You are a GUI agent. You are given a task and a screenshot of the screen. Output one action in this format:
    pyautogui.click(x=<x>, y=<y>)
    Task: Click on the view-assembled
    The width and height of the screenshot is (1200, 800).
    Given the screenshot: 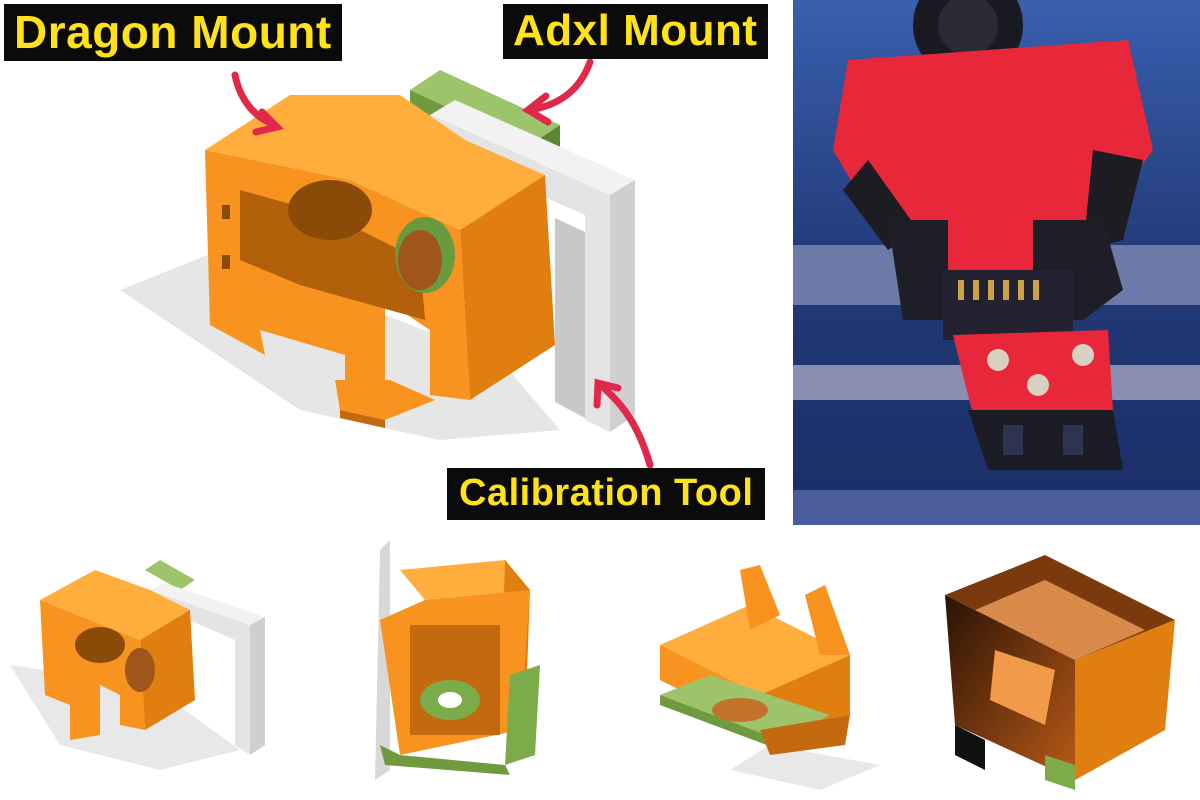 What is the action you would take?
    pyautogui.click(x=145, y=672)
    